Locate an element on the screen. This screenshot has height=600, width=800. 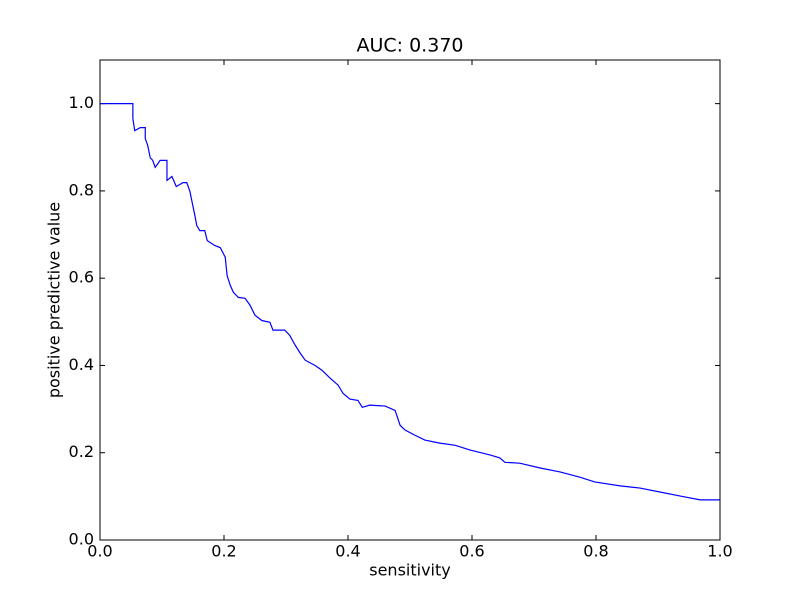
y-axis-label: positive predictive value is located at coordinates (54, 300).